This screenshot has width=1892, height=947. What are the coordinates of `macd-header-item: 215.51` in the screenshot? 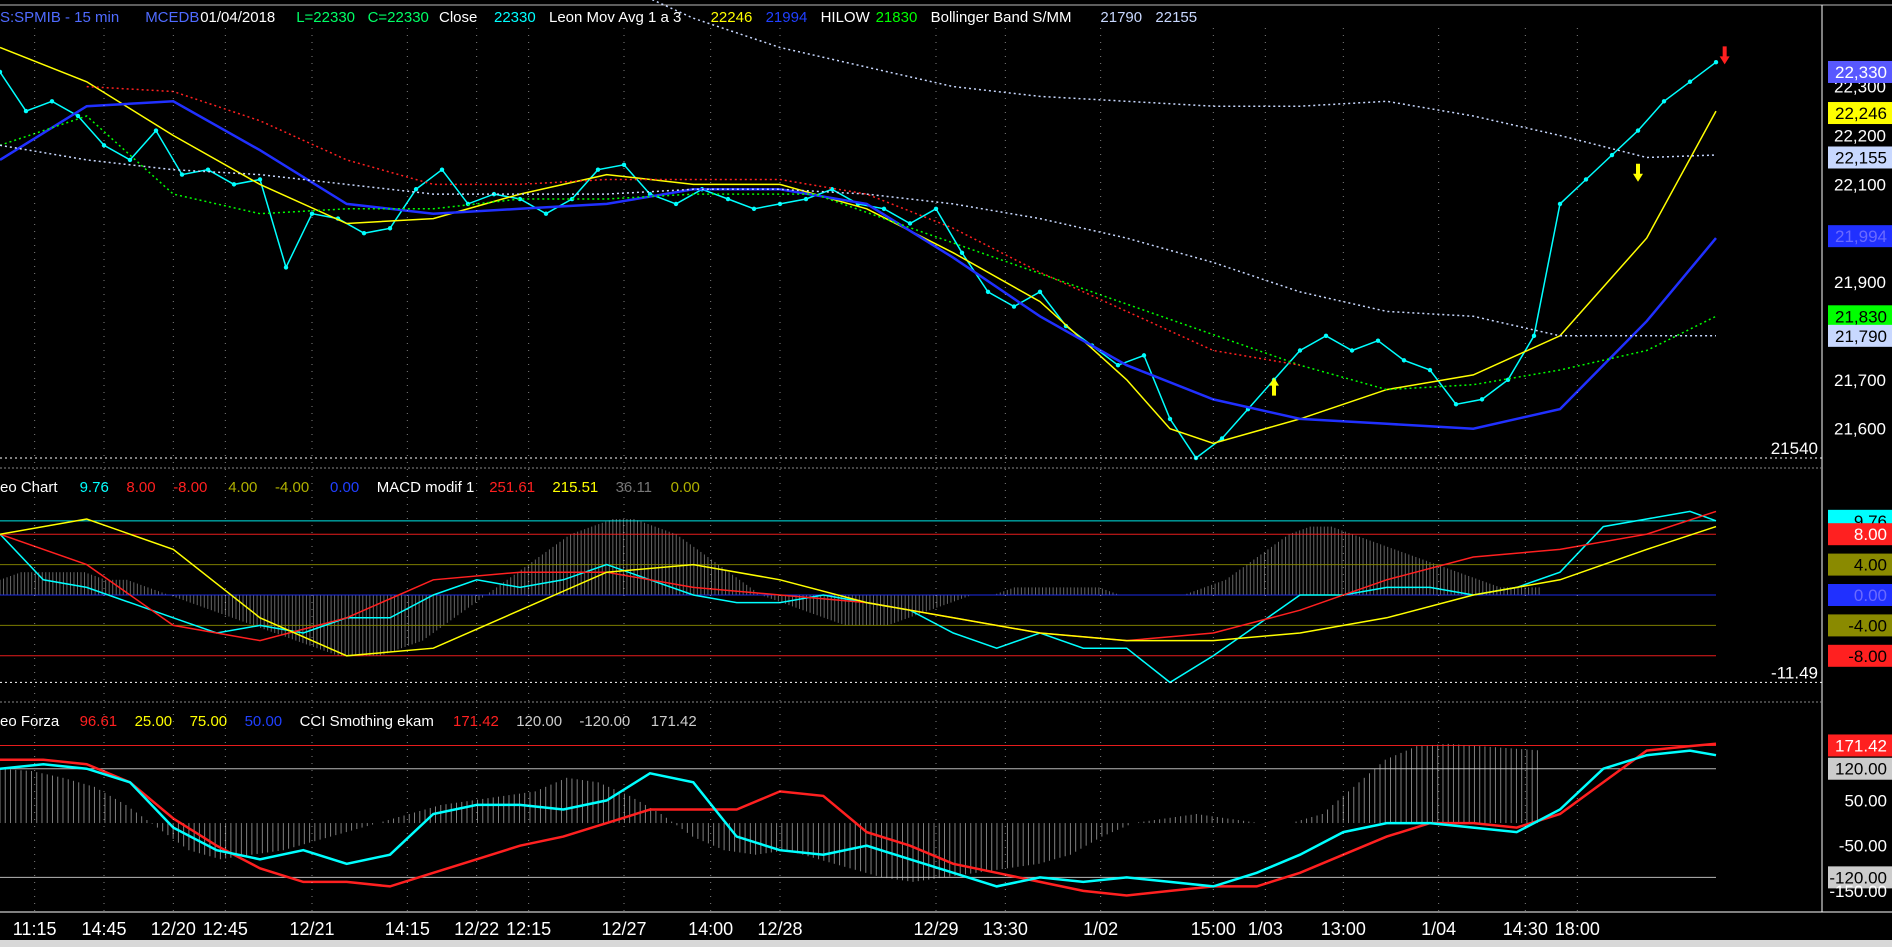 It's located at (575, 487).